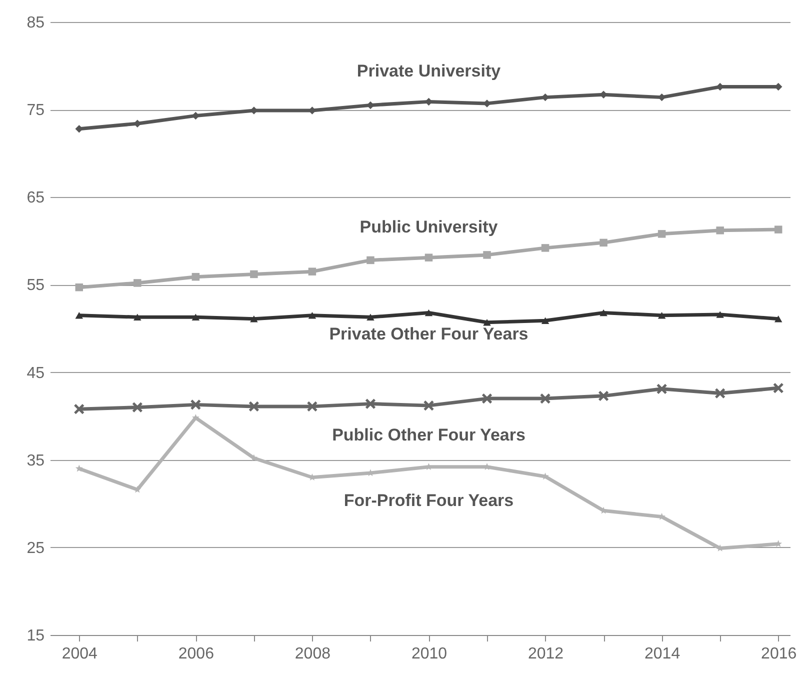 The height and width of the screenshot is (675, 809). Describe the element at coordinates (429, 654) in the screenshot. I see `x-tick-label: 2010` at that location.